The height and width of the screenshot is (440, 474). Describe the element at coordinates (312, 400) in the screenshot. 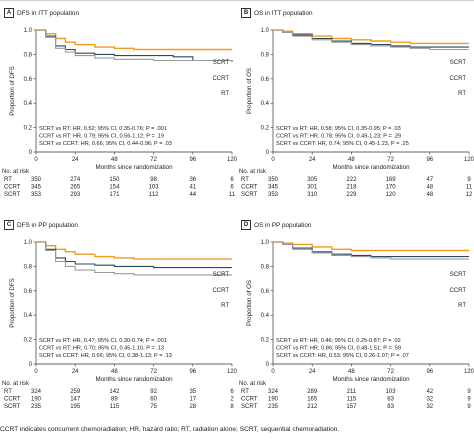

I see `risk-count: 165` at that location.